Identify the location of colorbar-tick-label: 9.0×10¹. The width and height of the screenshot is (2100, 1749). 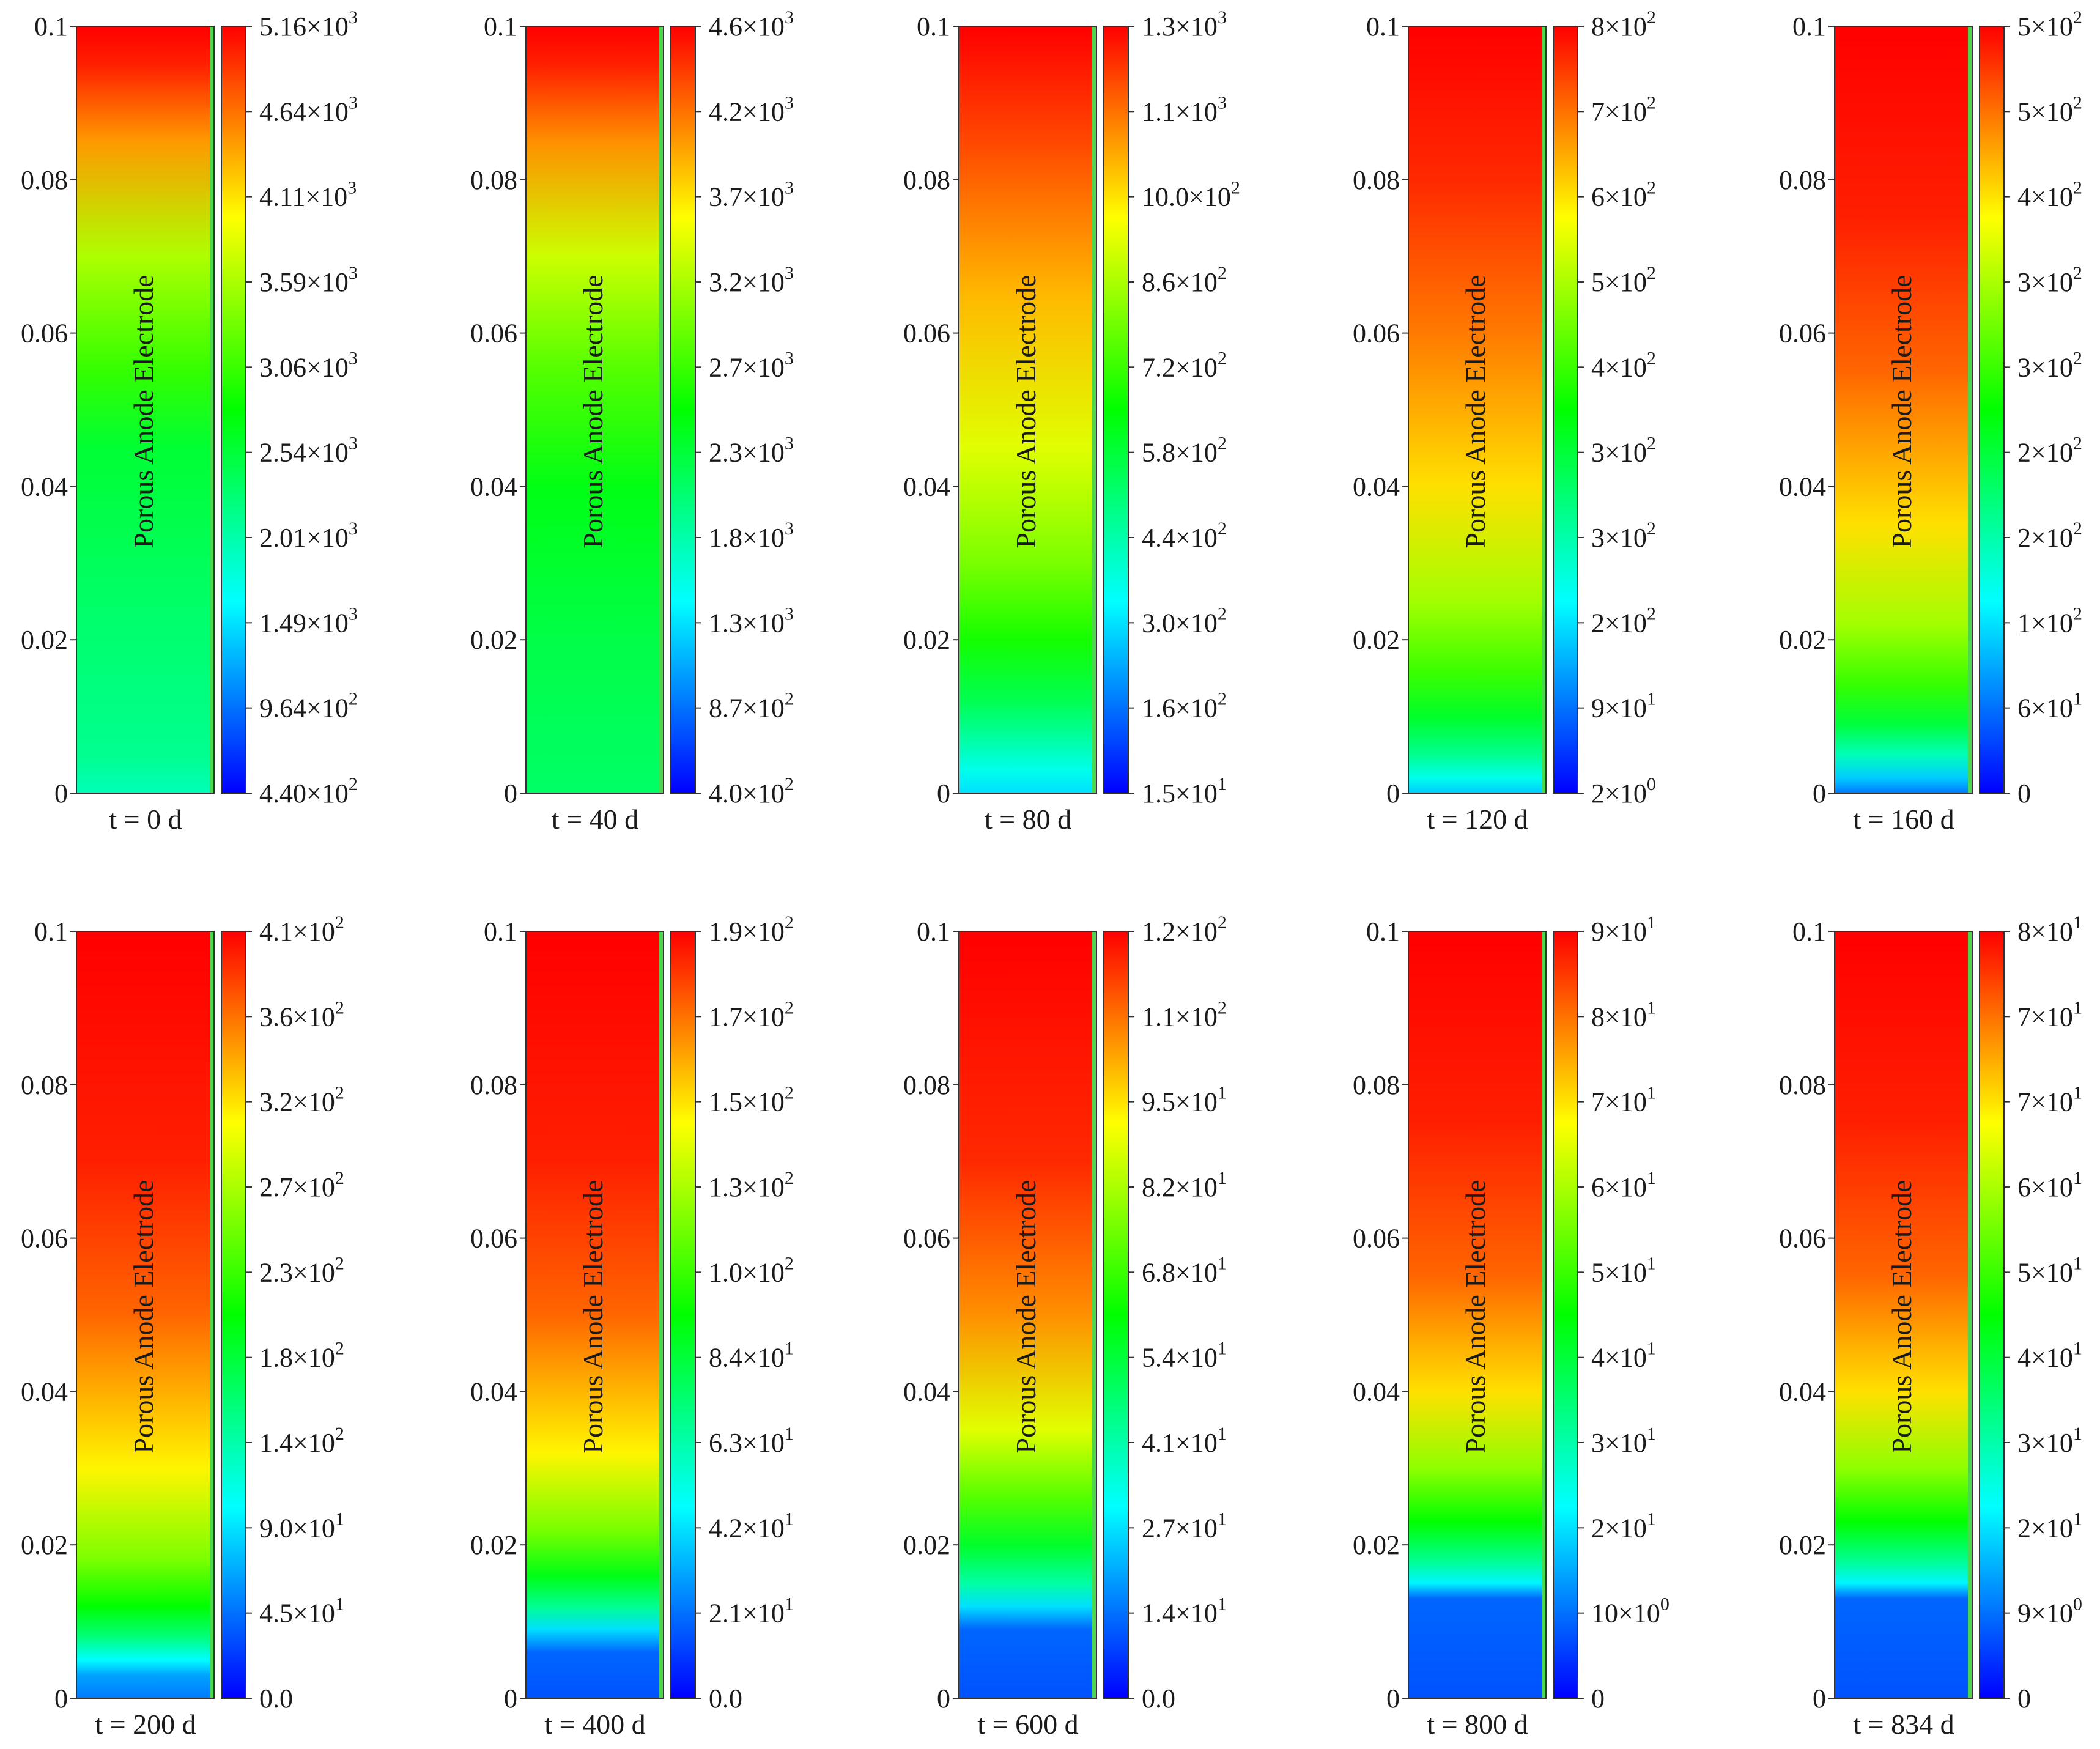
(301, 1526).